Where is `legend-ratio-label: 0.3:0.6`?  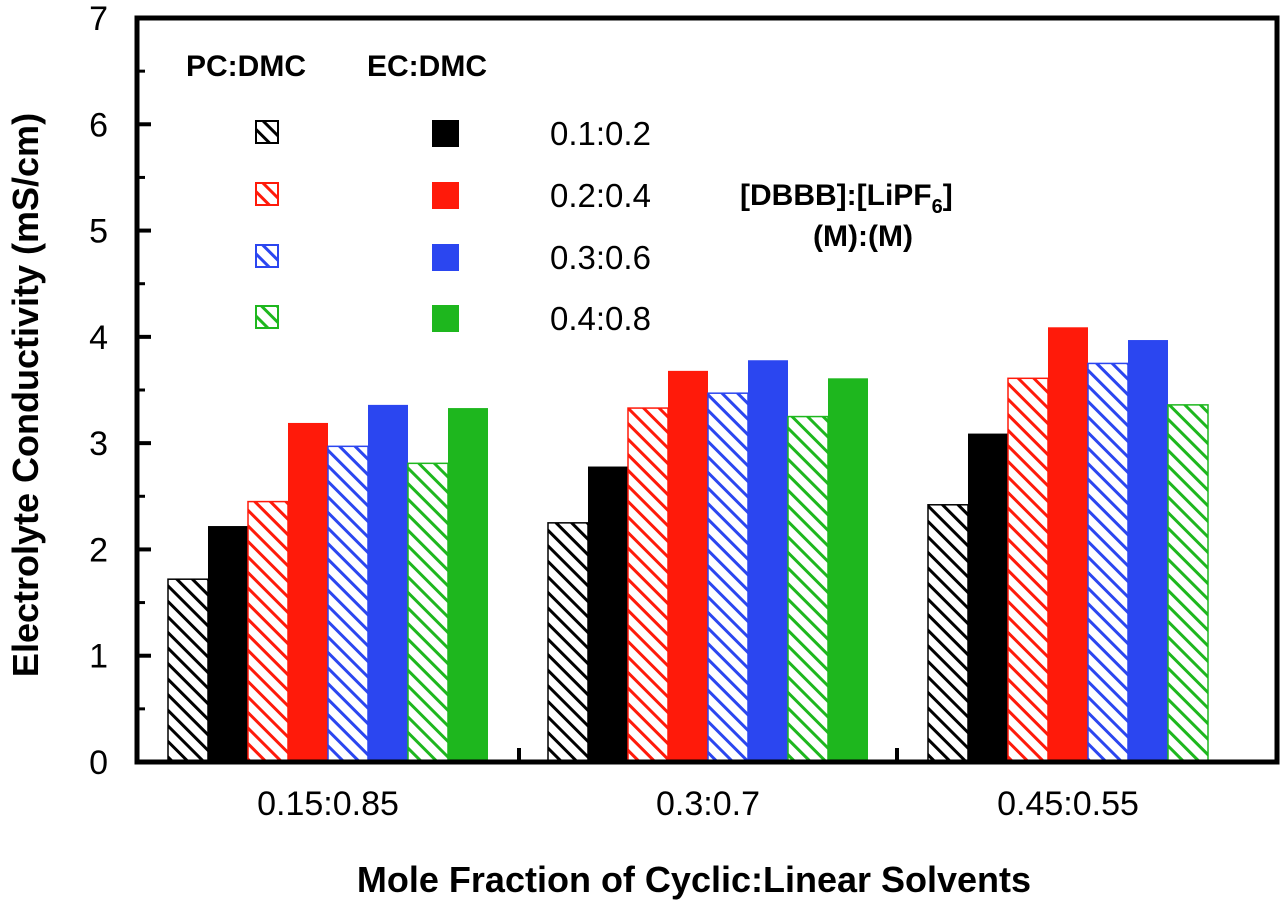
legend-ratio-label: 0.3:0.6 is located at coordinates (600, 257).